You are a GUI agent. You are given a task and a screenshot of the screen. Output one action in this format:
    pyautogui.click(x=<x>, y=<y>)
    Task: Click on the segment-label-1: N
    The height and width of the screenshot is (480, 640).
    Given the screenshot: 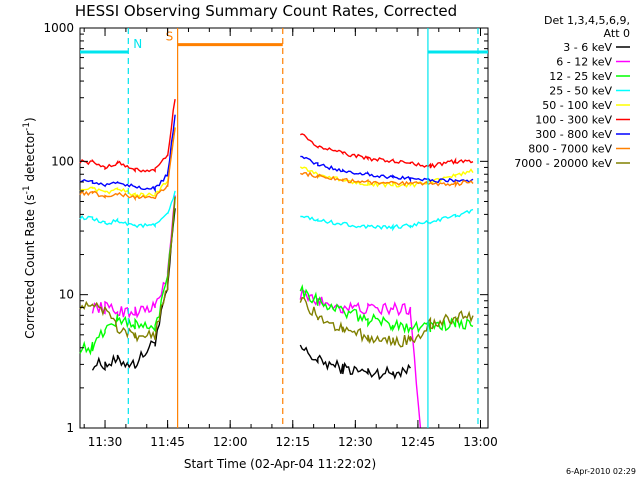 What is the action you would take?
    pyautogui.click(x=137, y=44)
    